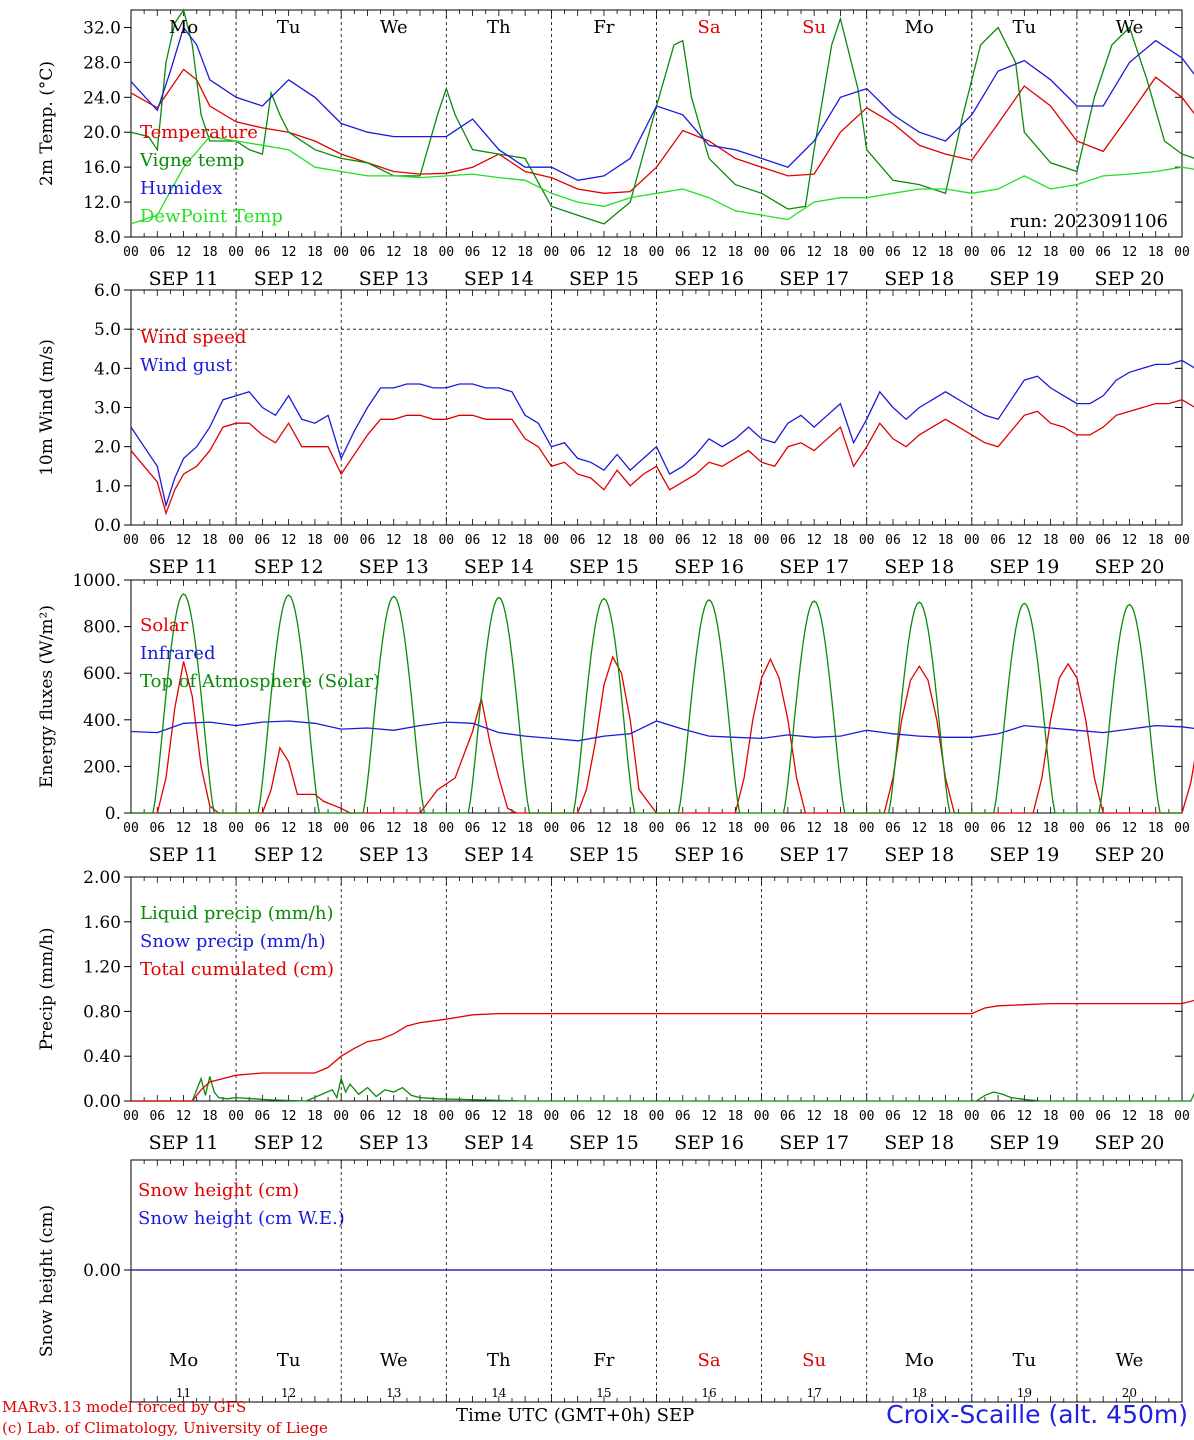 This screenshot has height=1440, width=1194. What do you see at coordinates (102, 98) in the screenshot?
I see `y-tick-label: 24.0` at bounding box center [102, 98].